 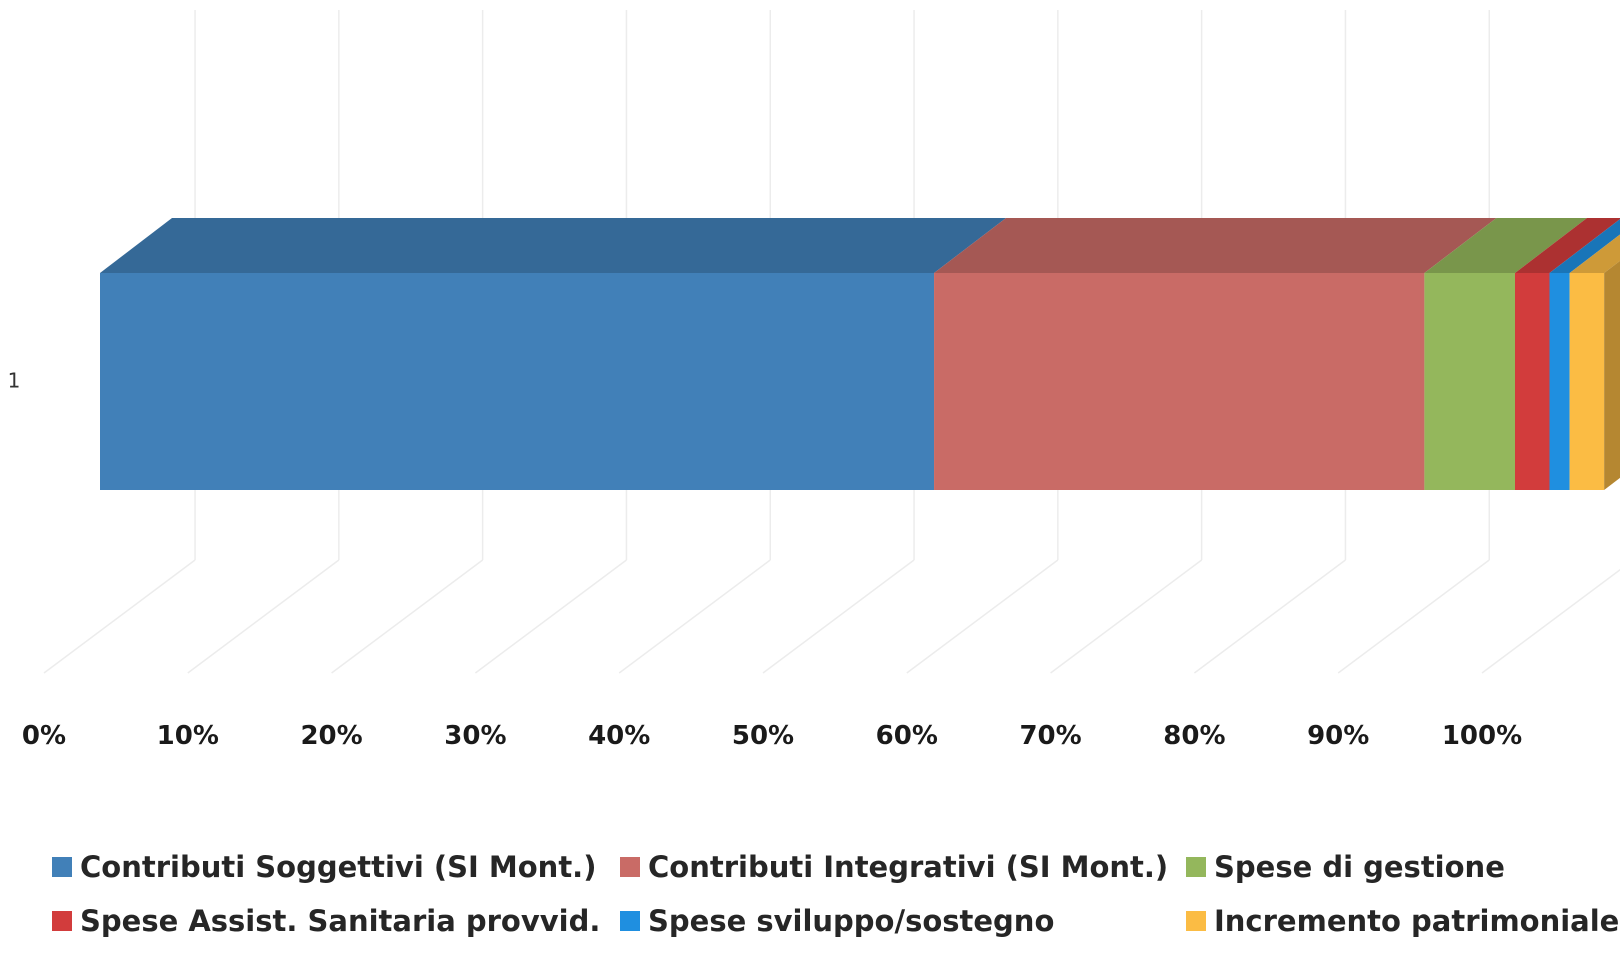 I want to click on legend-label-3: Spese Assist. Sanitaria provvid., so click(x=340, y=921).